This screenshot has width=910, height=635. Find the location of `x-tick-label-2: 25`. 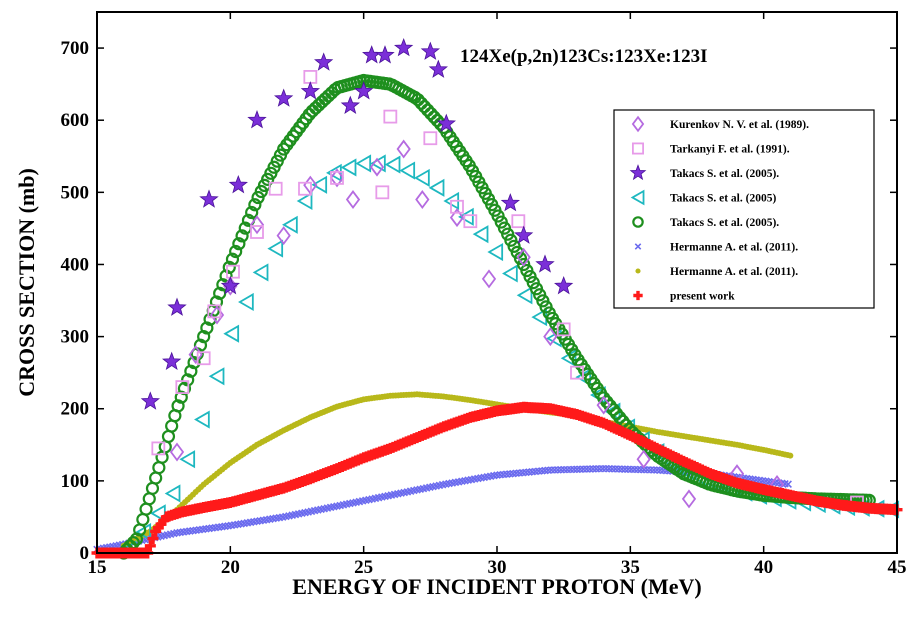

x-tick-label-2: 25 is located at coordinates (363, 567).